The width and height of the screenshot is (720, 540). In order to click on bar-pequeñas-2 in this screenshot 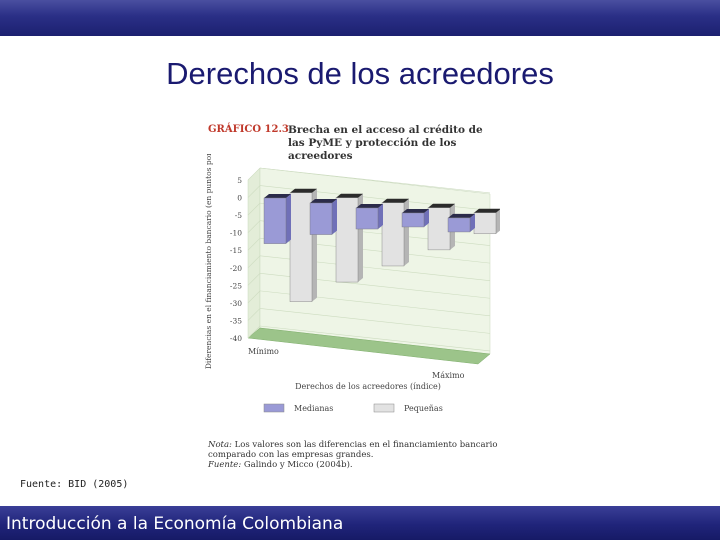, I will do `click(393, 234)`.